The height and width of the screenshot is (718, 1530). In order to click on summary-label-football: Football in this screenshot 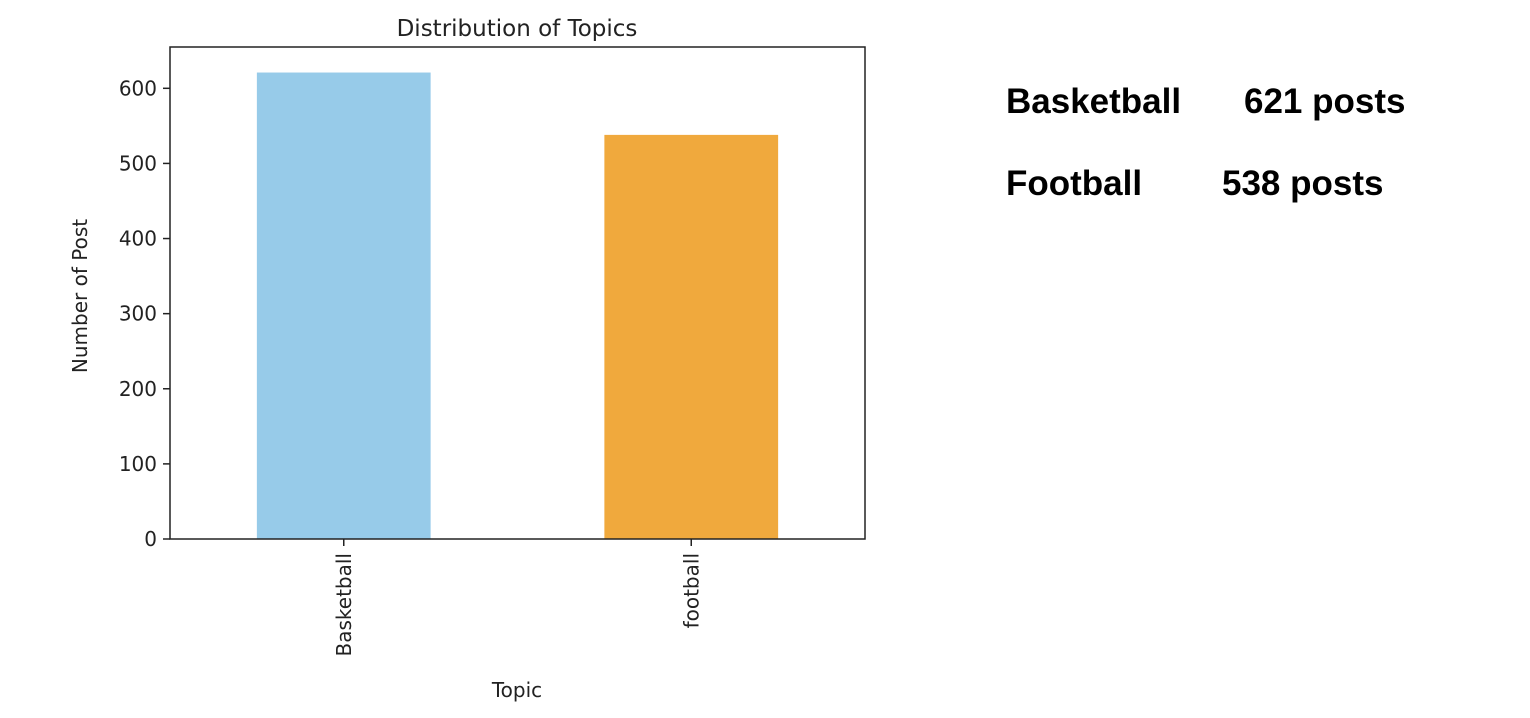, I will do `click(1074, 183)`.